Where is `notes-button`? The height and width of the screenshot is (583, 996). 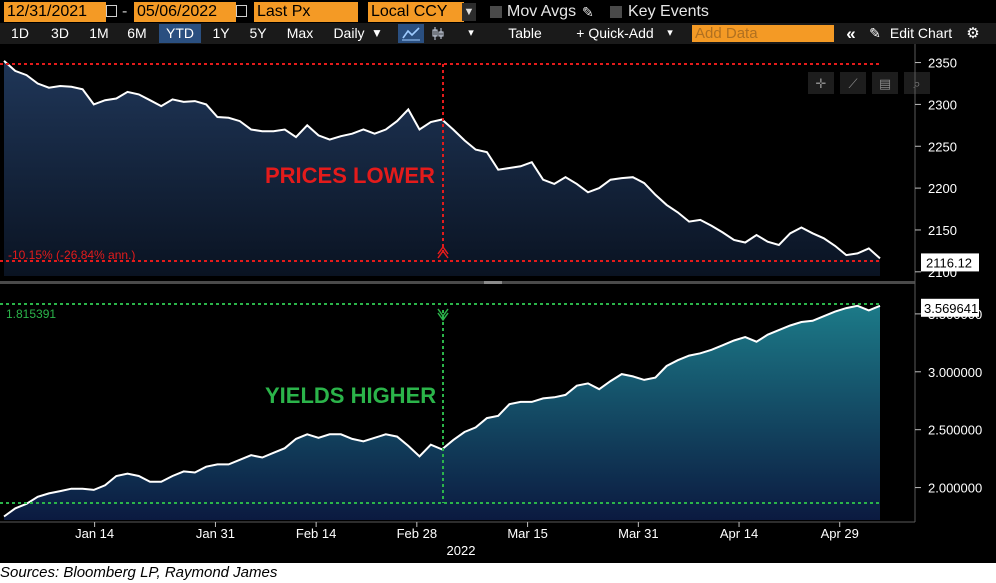 notes-button is located at coordinates (885, 83).